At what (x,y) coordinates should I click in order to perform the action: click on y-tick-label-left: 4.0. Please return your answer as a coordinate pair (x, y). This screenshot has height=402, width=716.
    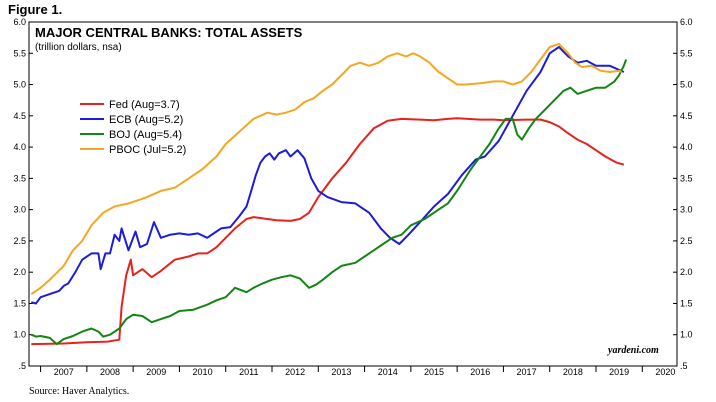
    Looking at the image, I should click on (19, 147).